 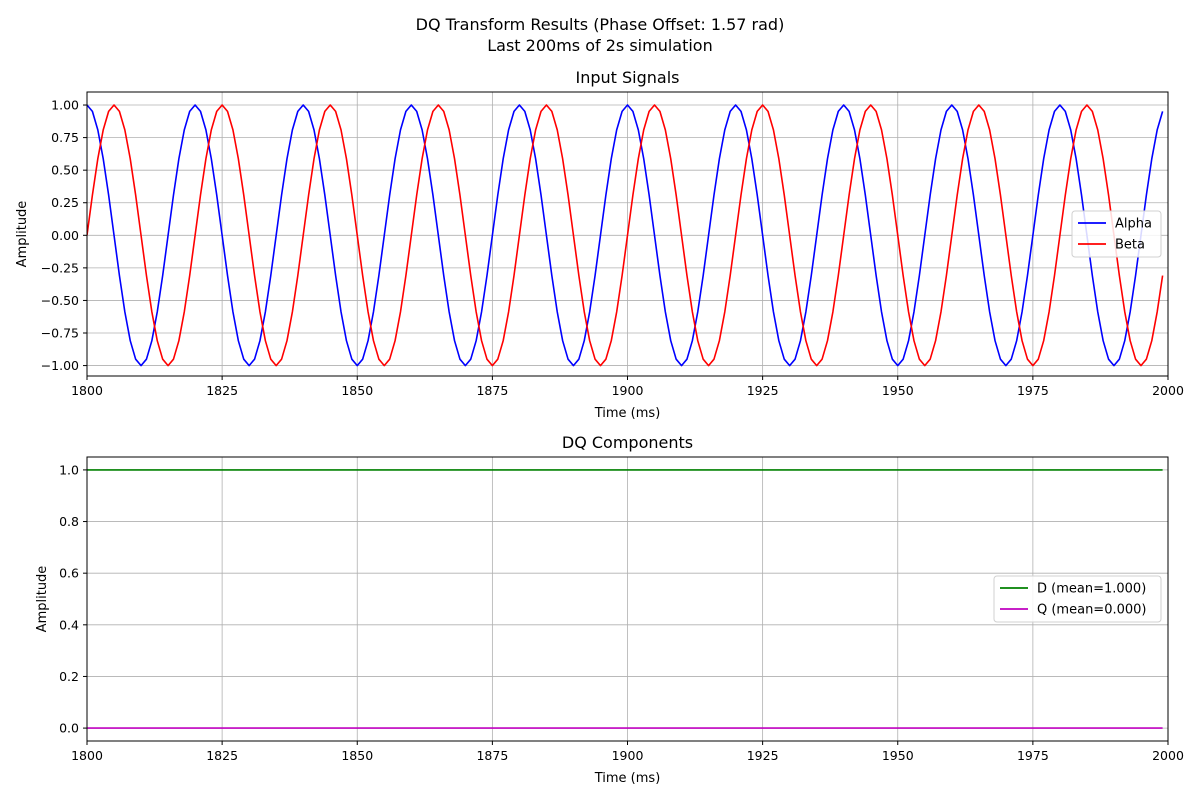 I want to click on legend-box, so click(x=1077, y=599).